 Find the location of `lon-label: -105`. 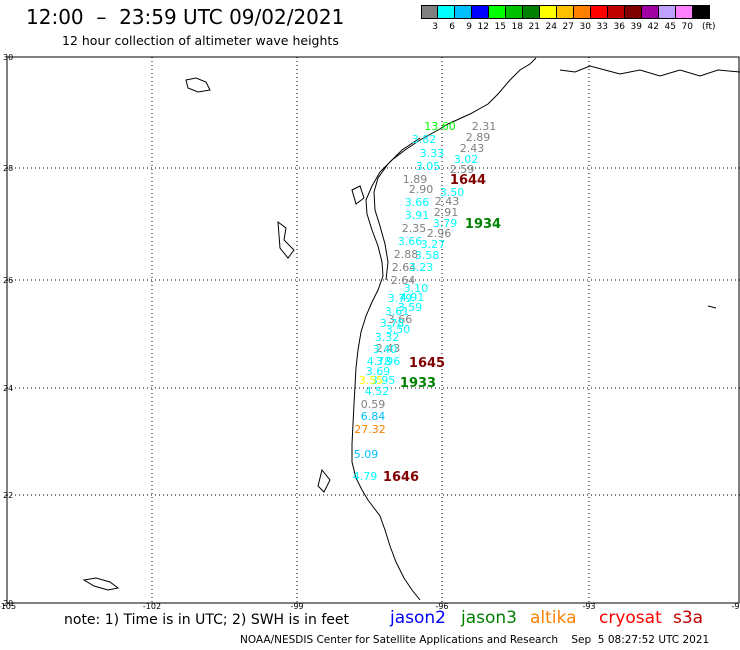

lon-label: -105 is located at coordinates (8, 606).